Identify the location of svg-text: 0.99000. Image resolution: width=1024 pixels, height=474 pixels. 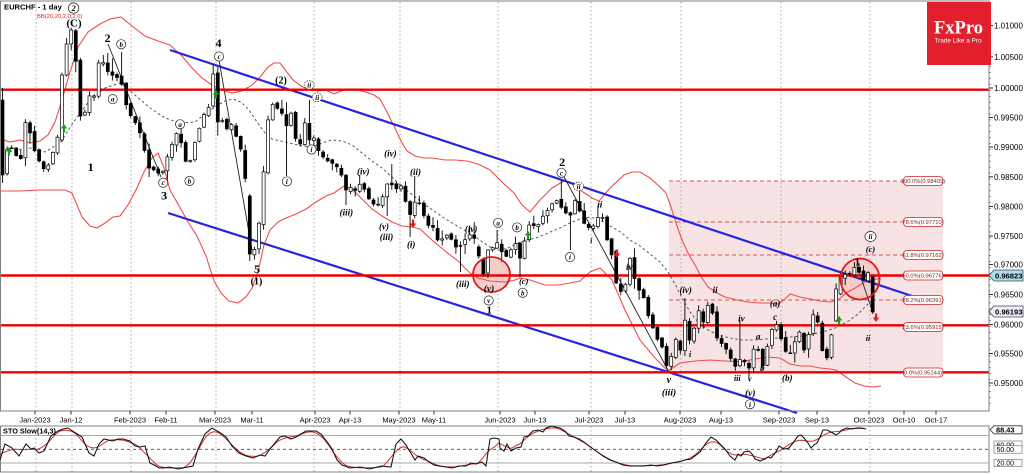
(1008, 147).